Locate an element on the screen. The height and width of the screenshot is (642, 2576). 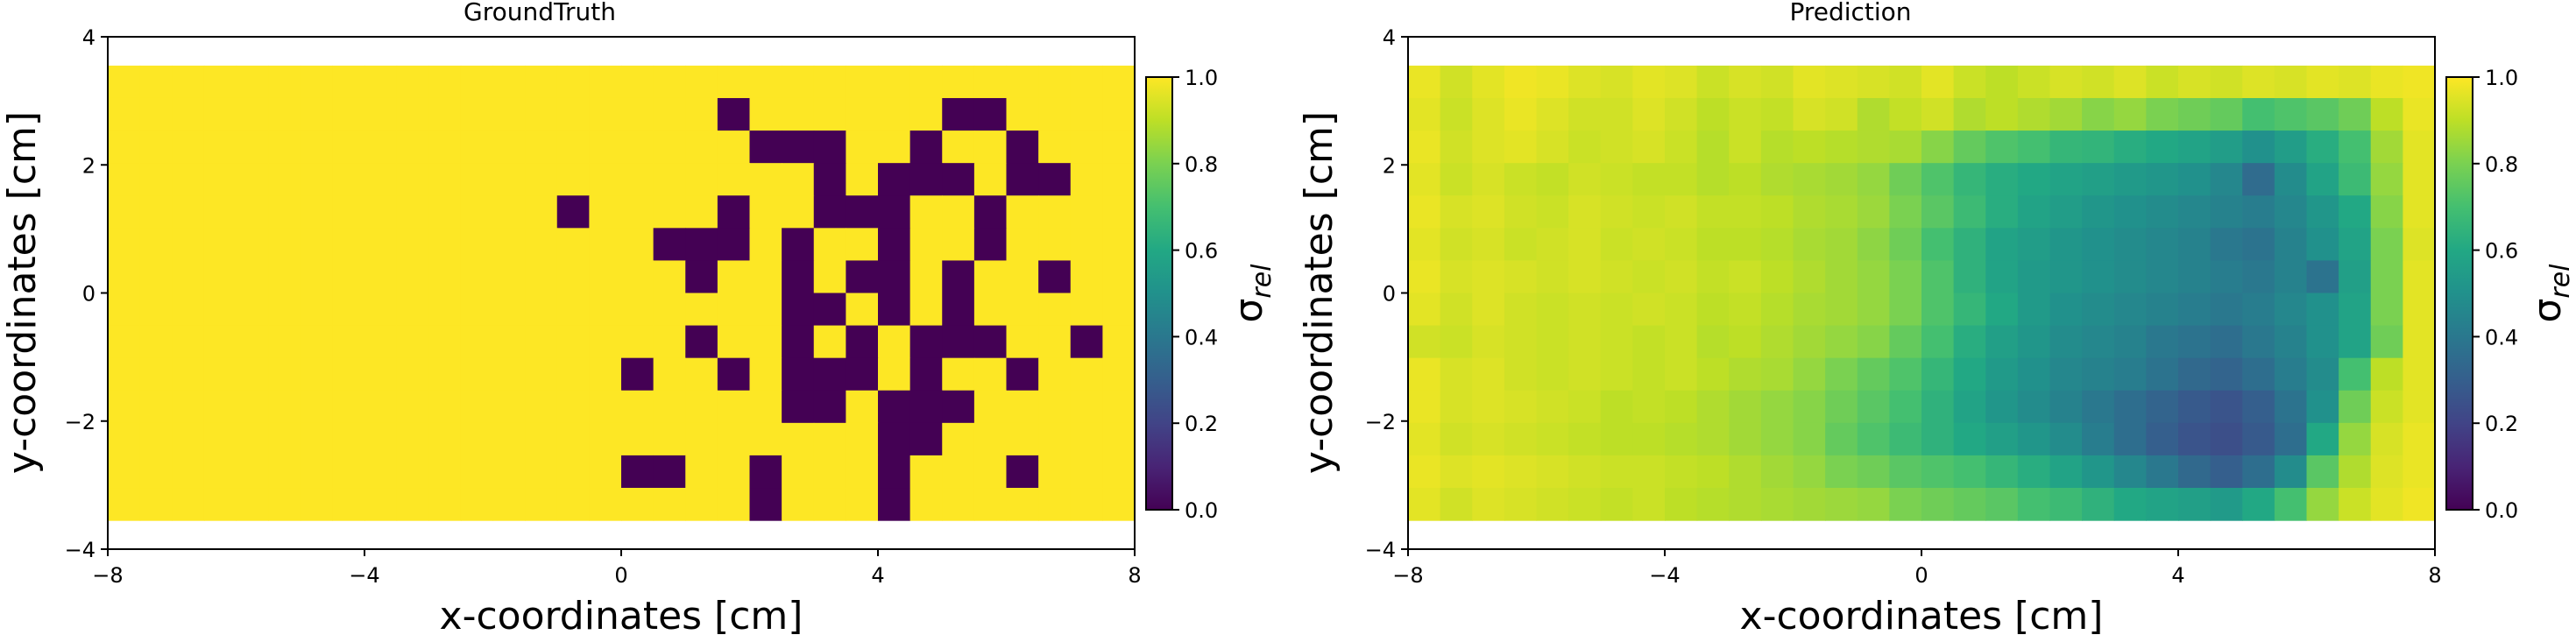
colorbar-tick-label: 1.0 is located at coordinates (1201, 78).